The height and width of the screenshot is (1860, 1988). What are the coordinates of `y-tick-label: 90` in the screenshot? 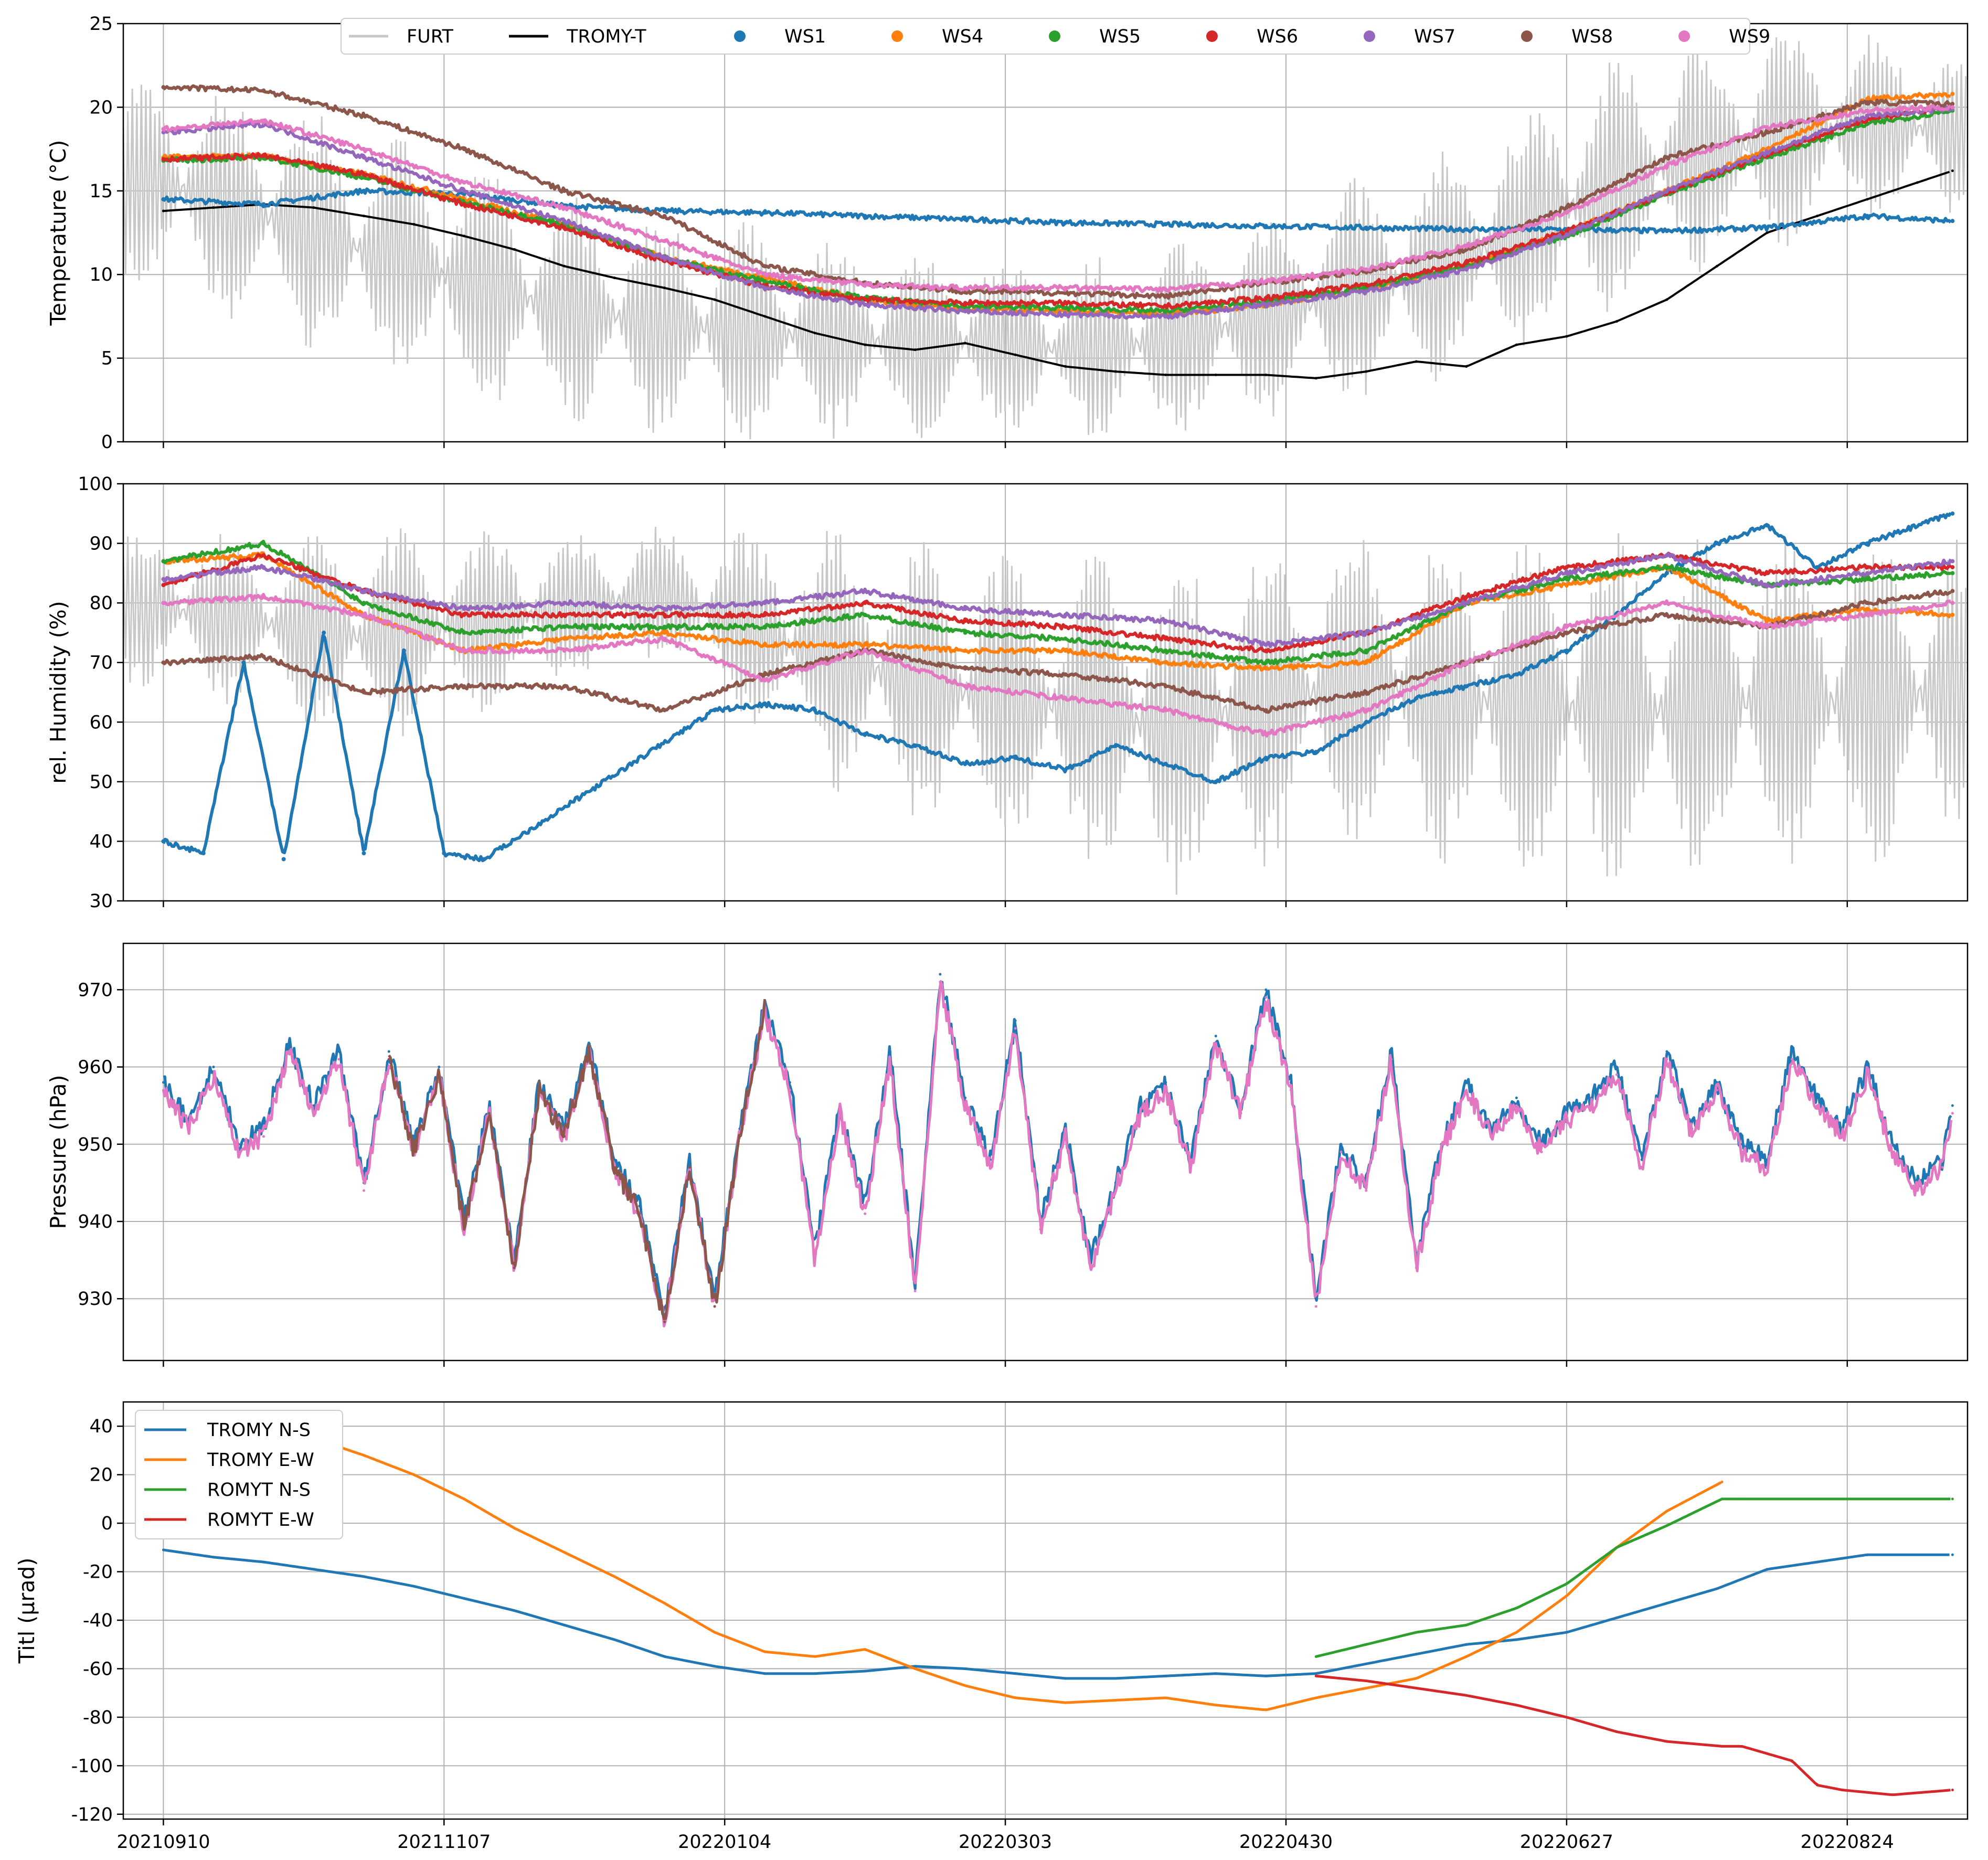 It's located at (101, 544).